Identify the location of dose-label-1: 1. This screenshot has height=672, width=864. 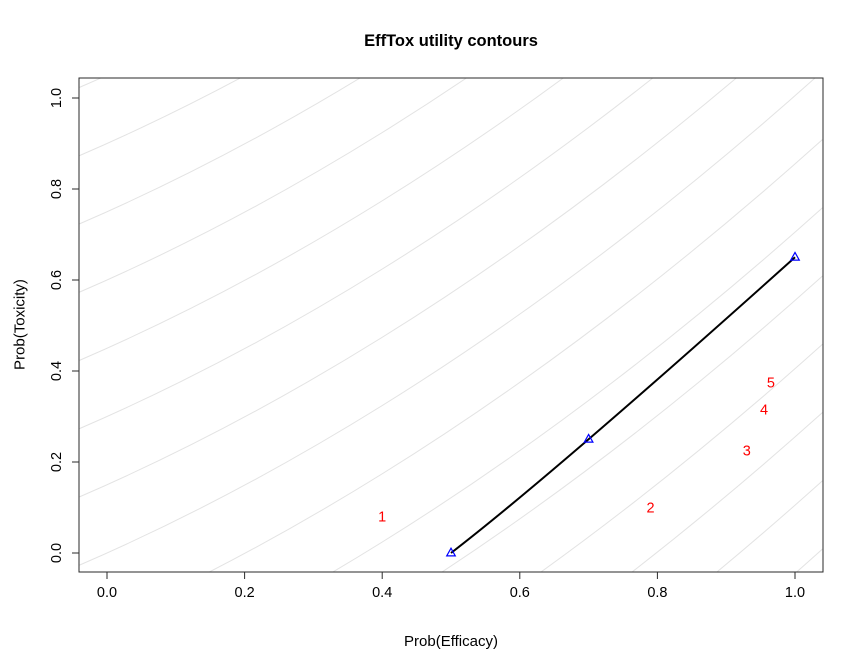
(382, 518).